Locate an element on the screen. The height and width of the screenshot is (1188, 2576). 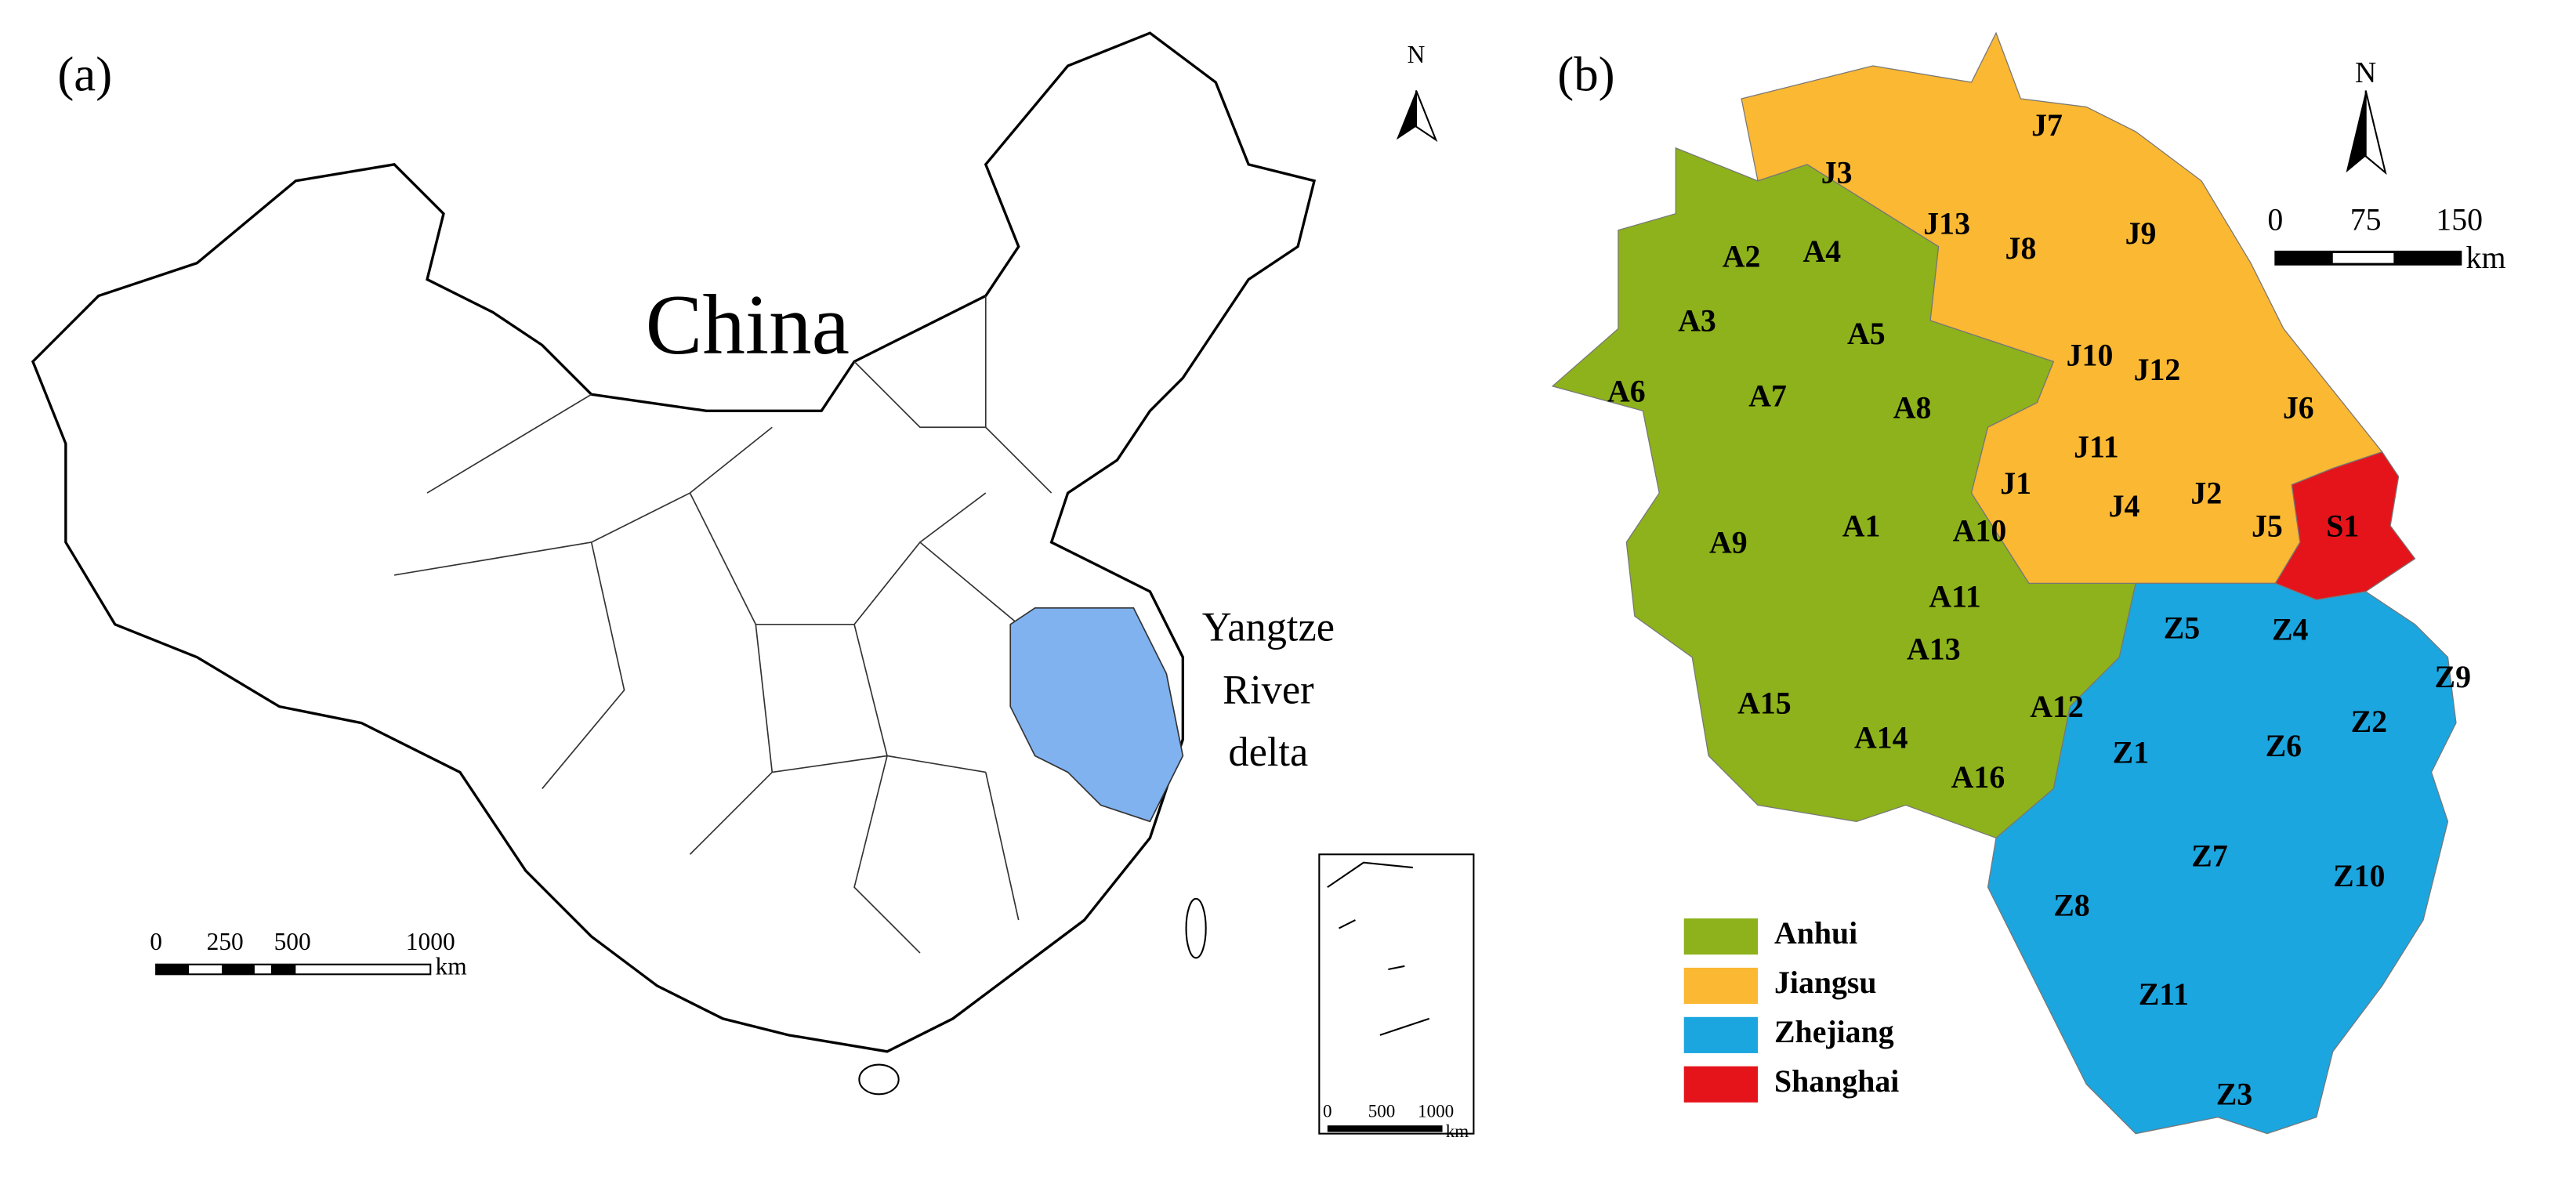
region-label: Z3 is located at coordinates (2234, 1095).